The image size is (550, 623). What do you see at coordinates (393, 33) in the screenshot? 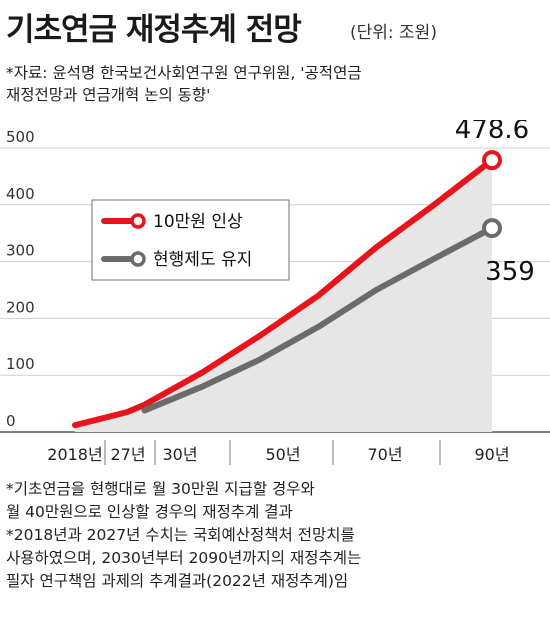
I see `unit-label: (단위: 조원)` at bounding box center [393, 33].